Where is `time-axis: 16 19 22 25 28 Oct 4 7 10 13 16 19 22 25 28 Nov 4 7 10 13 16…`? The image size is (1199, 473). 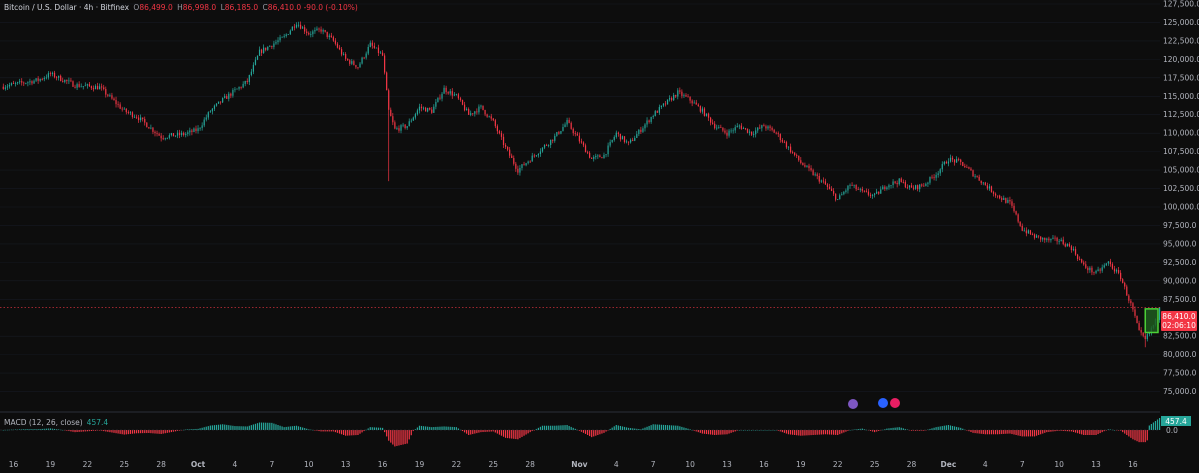 time-axis: 16 19 22 25 28 Oct 4 7 10 13 16 19 22 25 28 Nov 4 7 10 13 16… is located at coordinates (573, 464).